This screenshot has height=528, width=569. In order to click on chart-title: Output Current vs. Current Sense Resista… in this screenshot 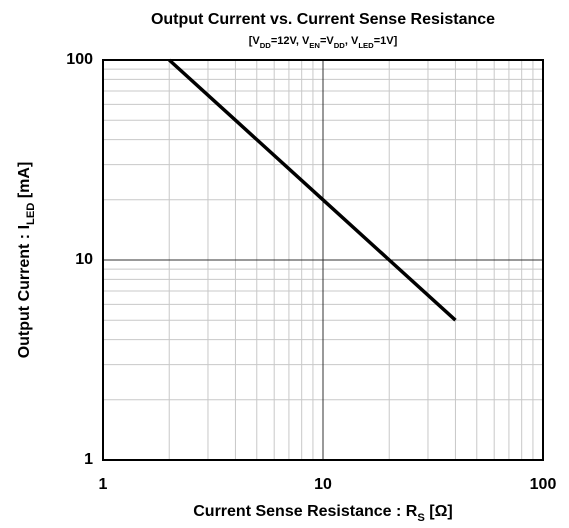, I will do `click(323, 19)`.